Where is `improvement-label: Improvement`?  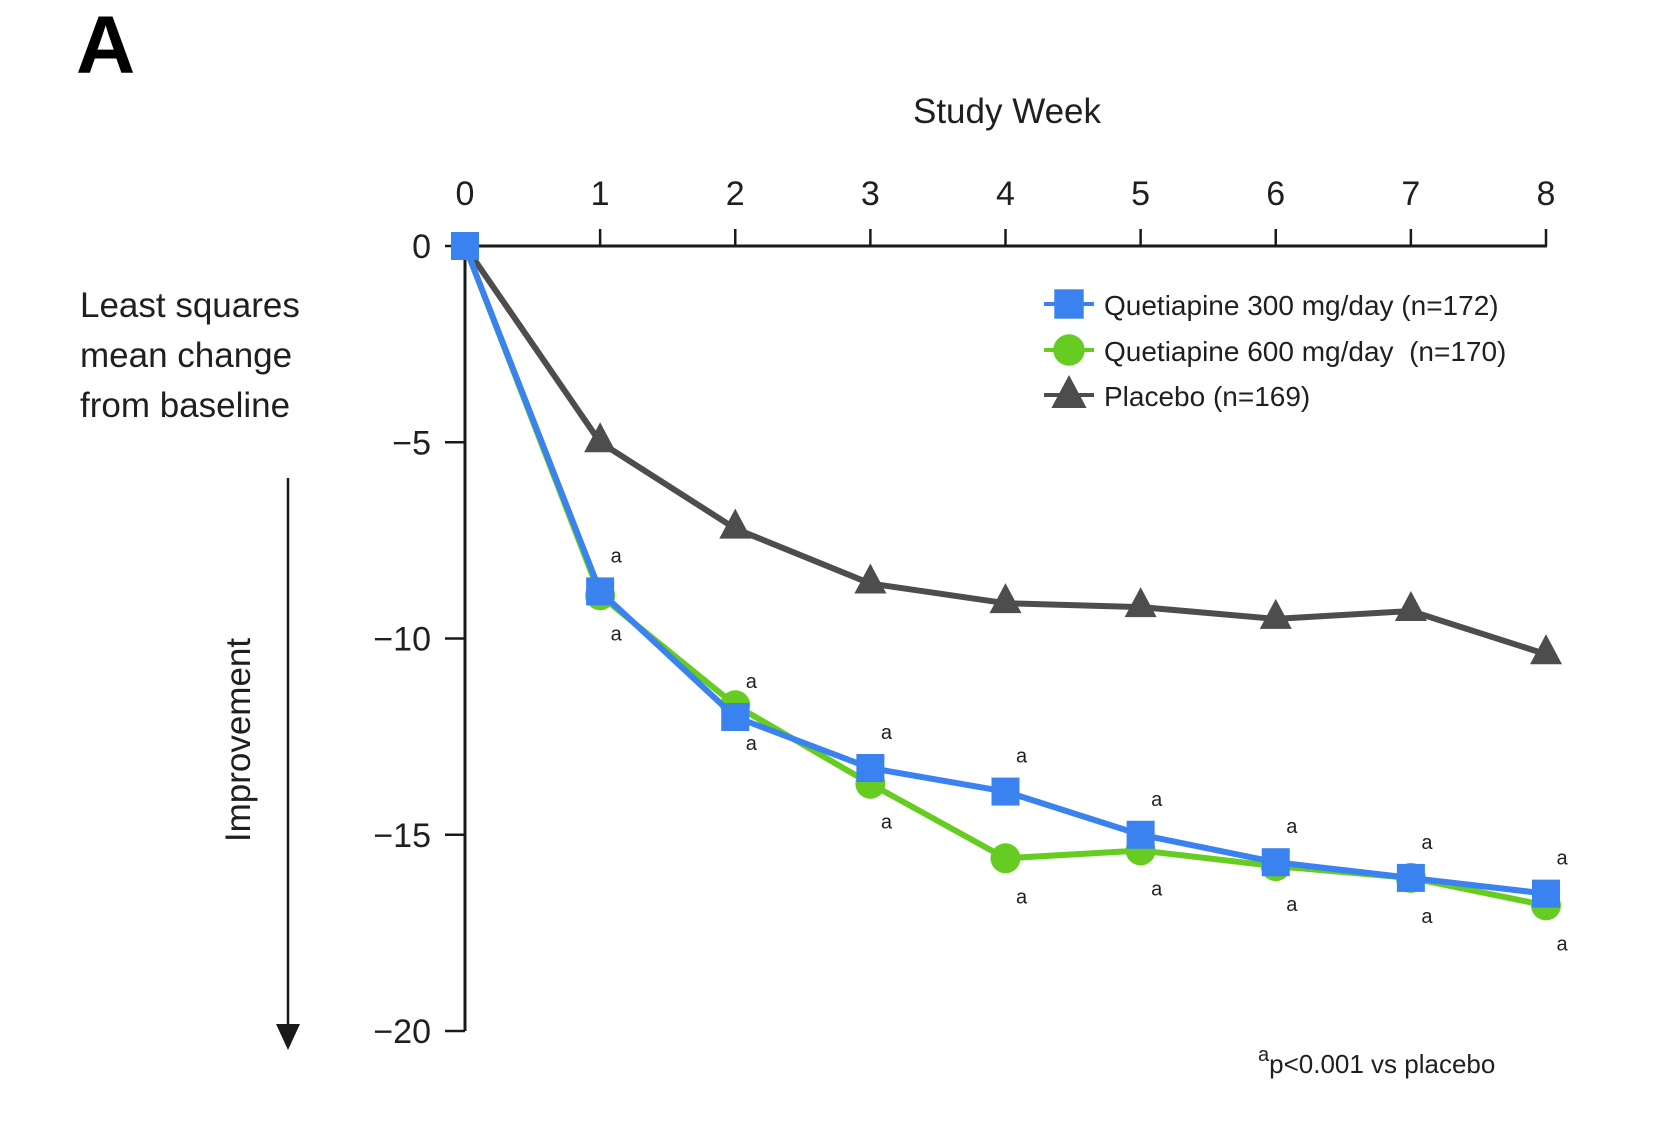 improvement-label: Improvement is located at coordinates (238, 740).